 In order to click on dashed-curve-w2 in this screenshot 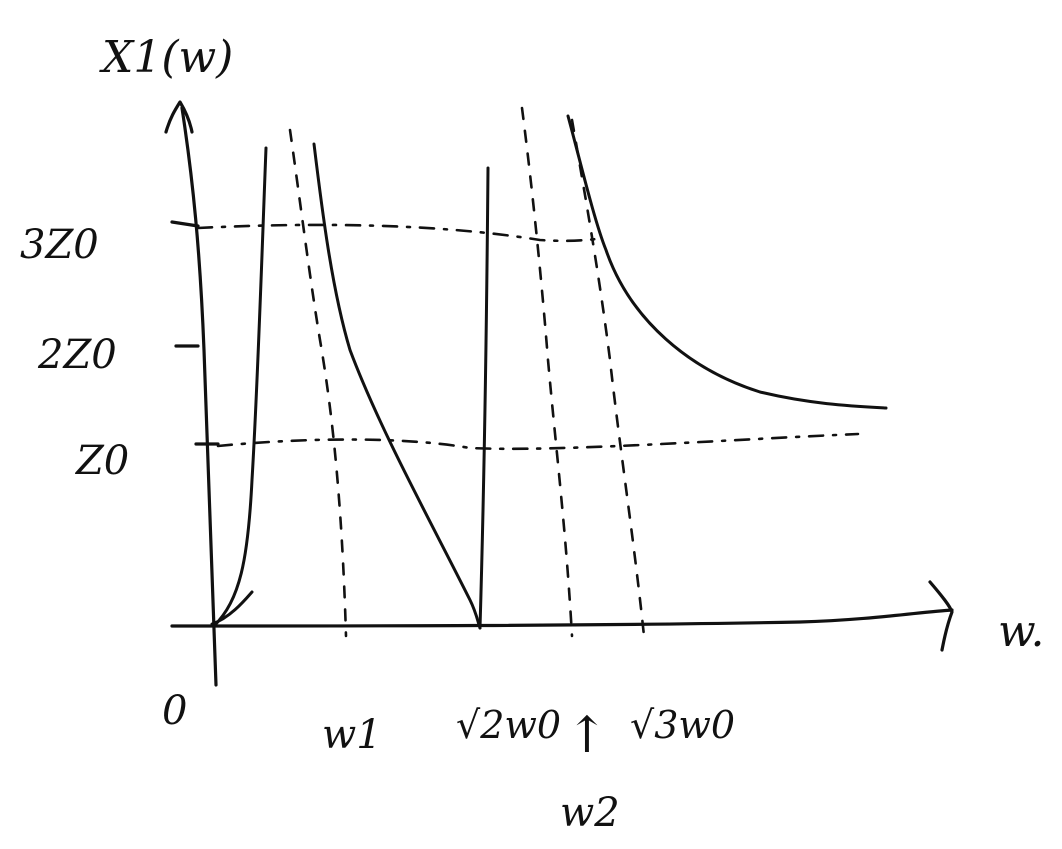, I will do `click(547, 372)`.